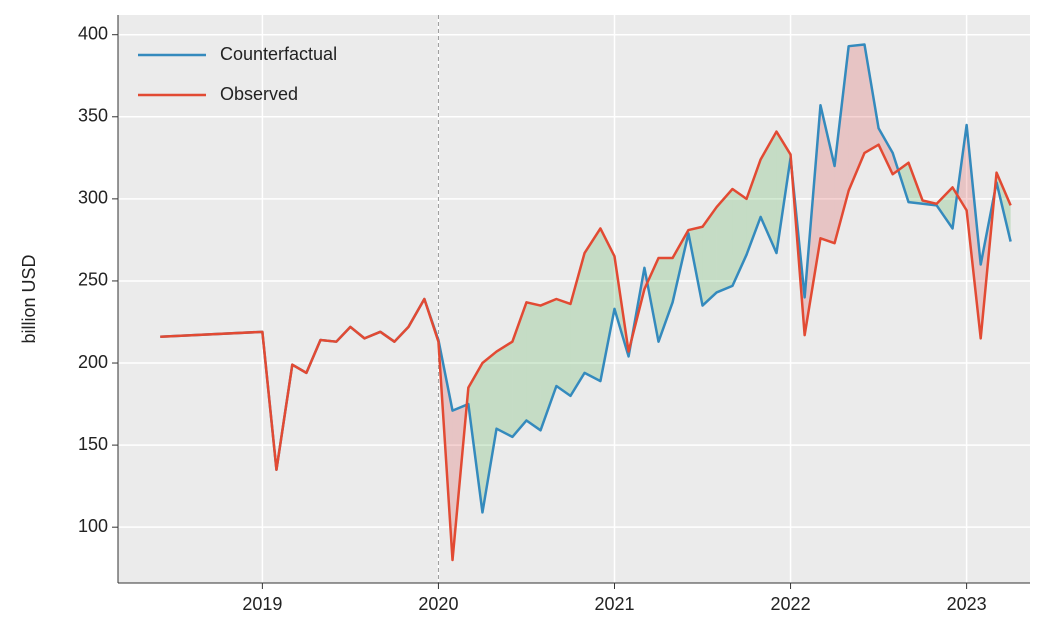  Describe the element at coordinates (29, 298) in the screenshot. I see `y-axis-label: billion USD` at that location.